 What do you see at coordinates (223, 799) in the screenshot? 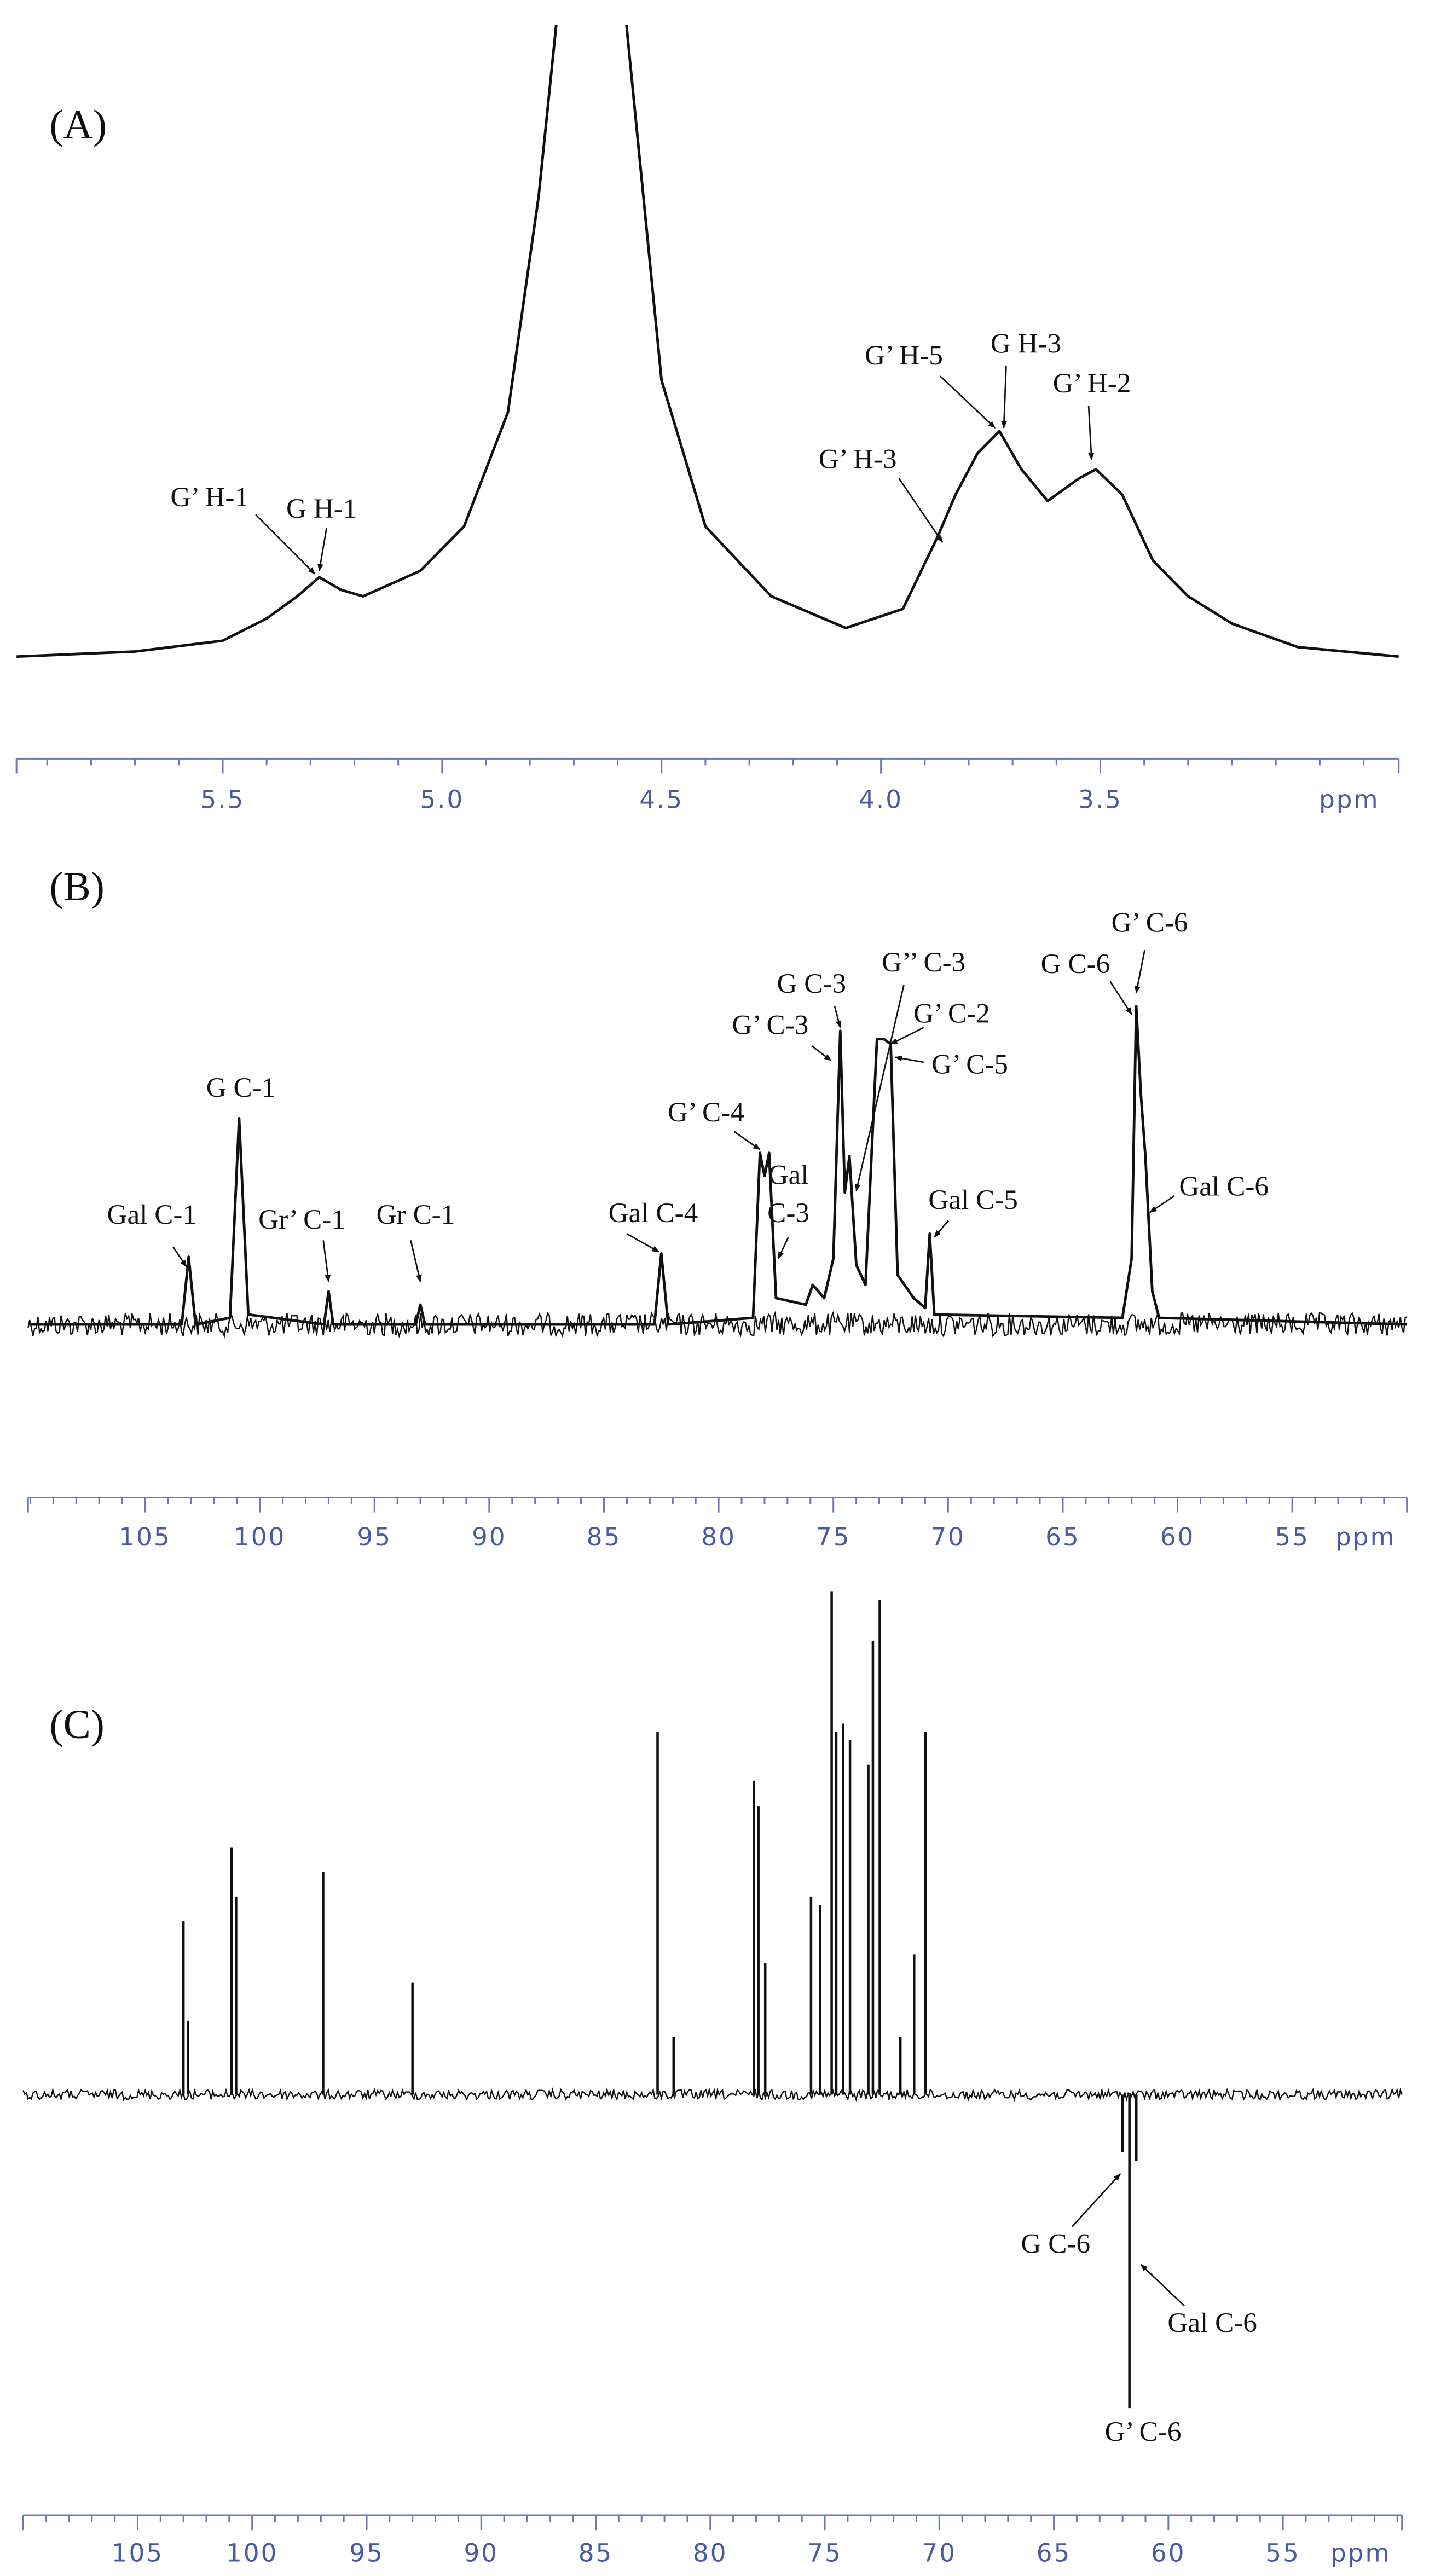
I see `x-tick-label: 5.5` at bounding box center [223, 799].